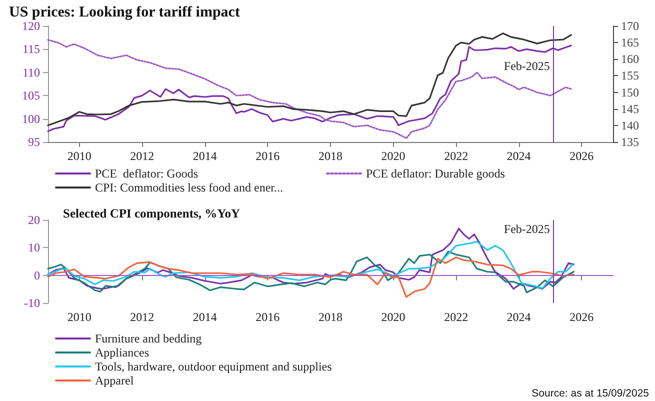 This screenshot has height=401, width=655. What do you see at coordinates (146, 173) in the screenshot?
I see `legend-label: PCE deflator: Goods` at bounding box center [146, 173].